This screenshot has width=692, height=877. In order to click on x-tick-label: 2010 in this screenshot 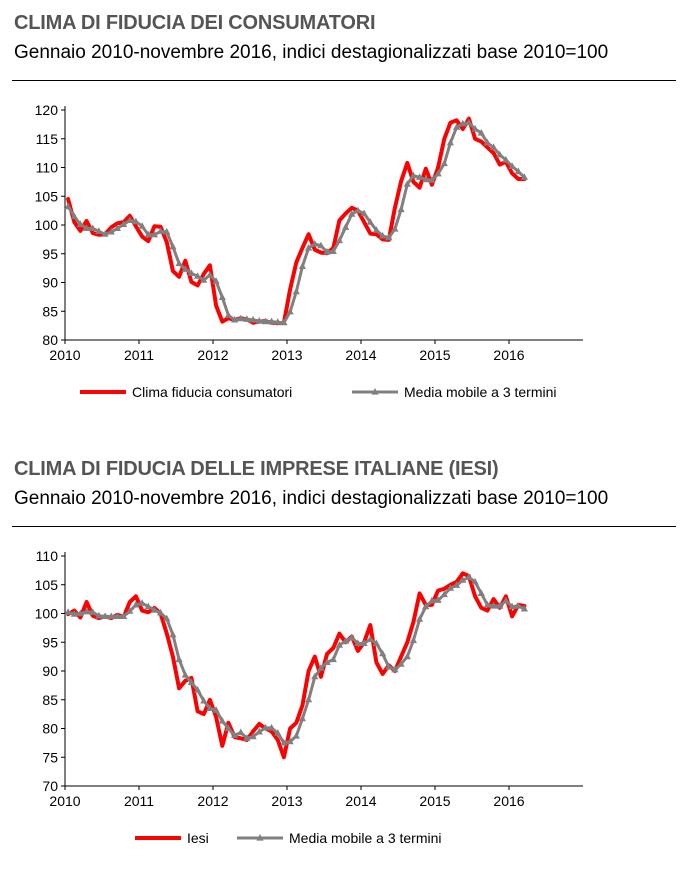, I will do `click(64, 355)`.